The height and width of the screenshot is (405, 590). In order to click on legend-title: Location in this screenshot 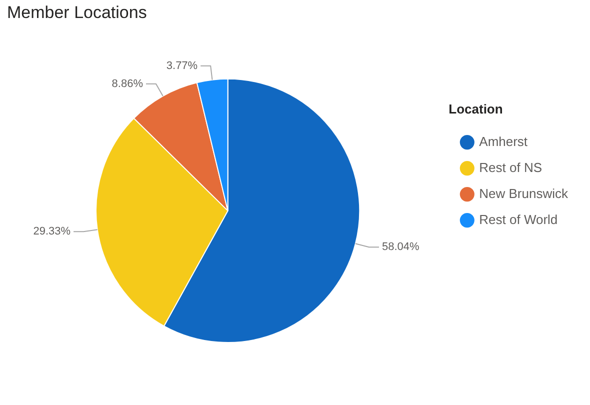, I will do `click(475, 108)`.